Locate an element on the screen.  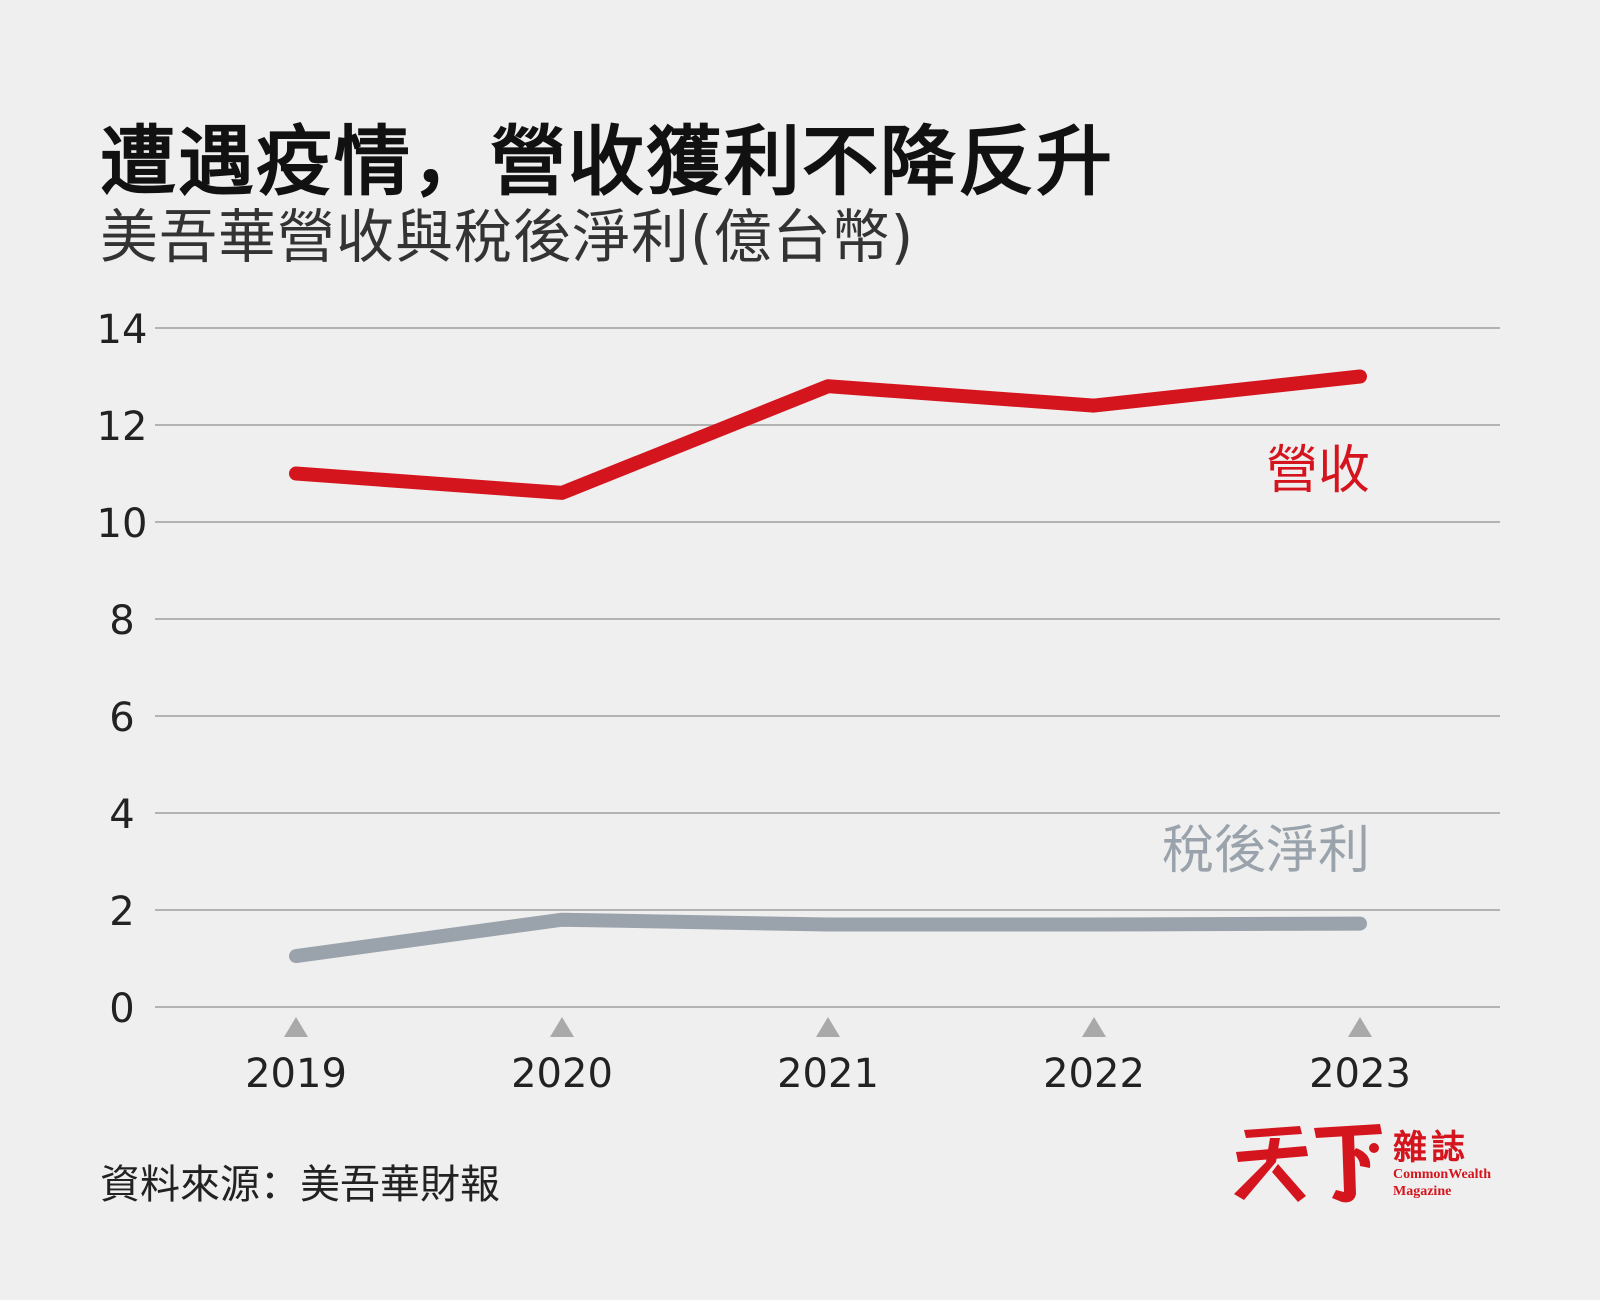
commonwealth-logo: 雜誌 CommonWealth Magazine is located at coordinates (1370, 1163).